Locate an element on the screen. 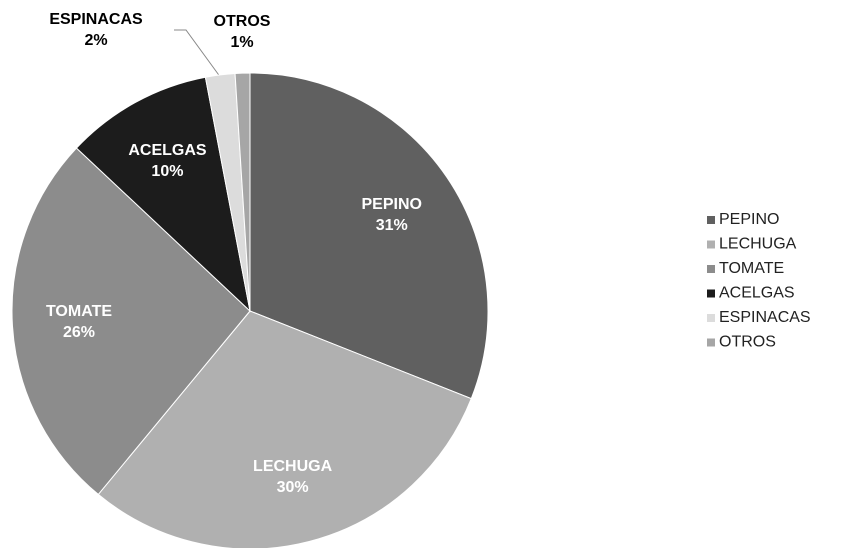 The width and height of the screenshot is (841, 553). legend-label: ACELGAS is located at coordinates (757, 293).